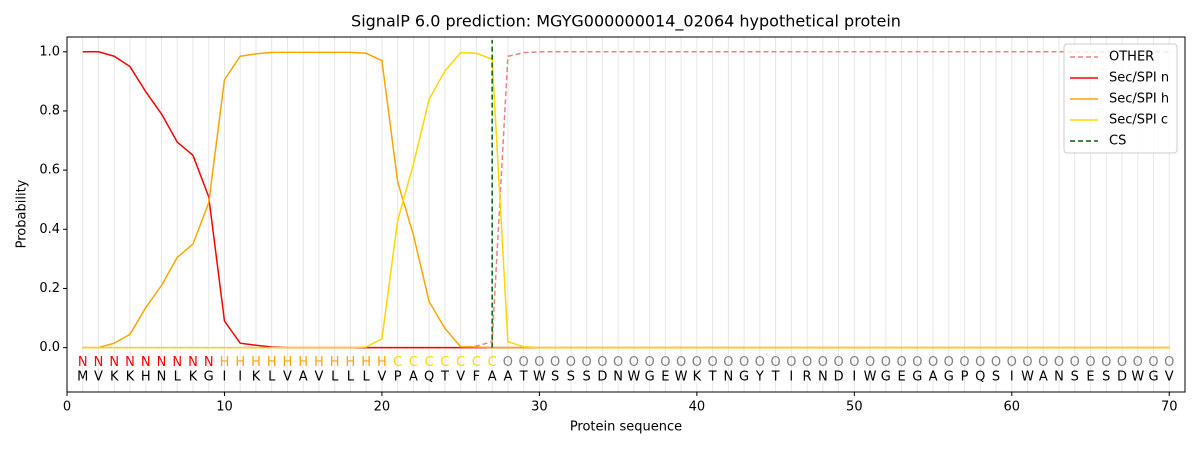  Describe the element at coordinates (146, 377) in the screenshot. I see `residue-label: H` at that location.